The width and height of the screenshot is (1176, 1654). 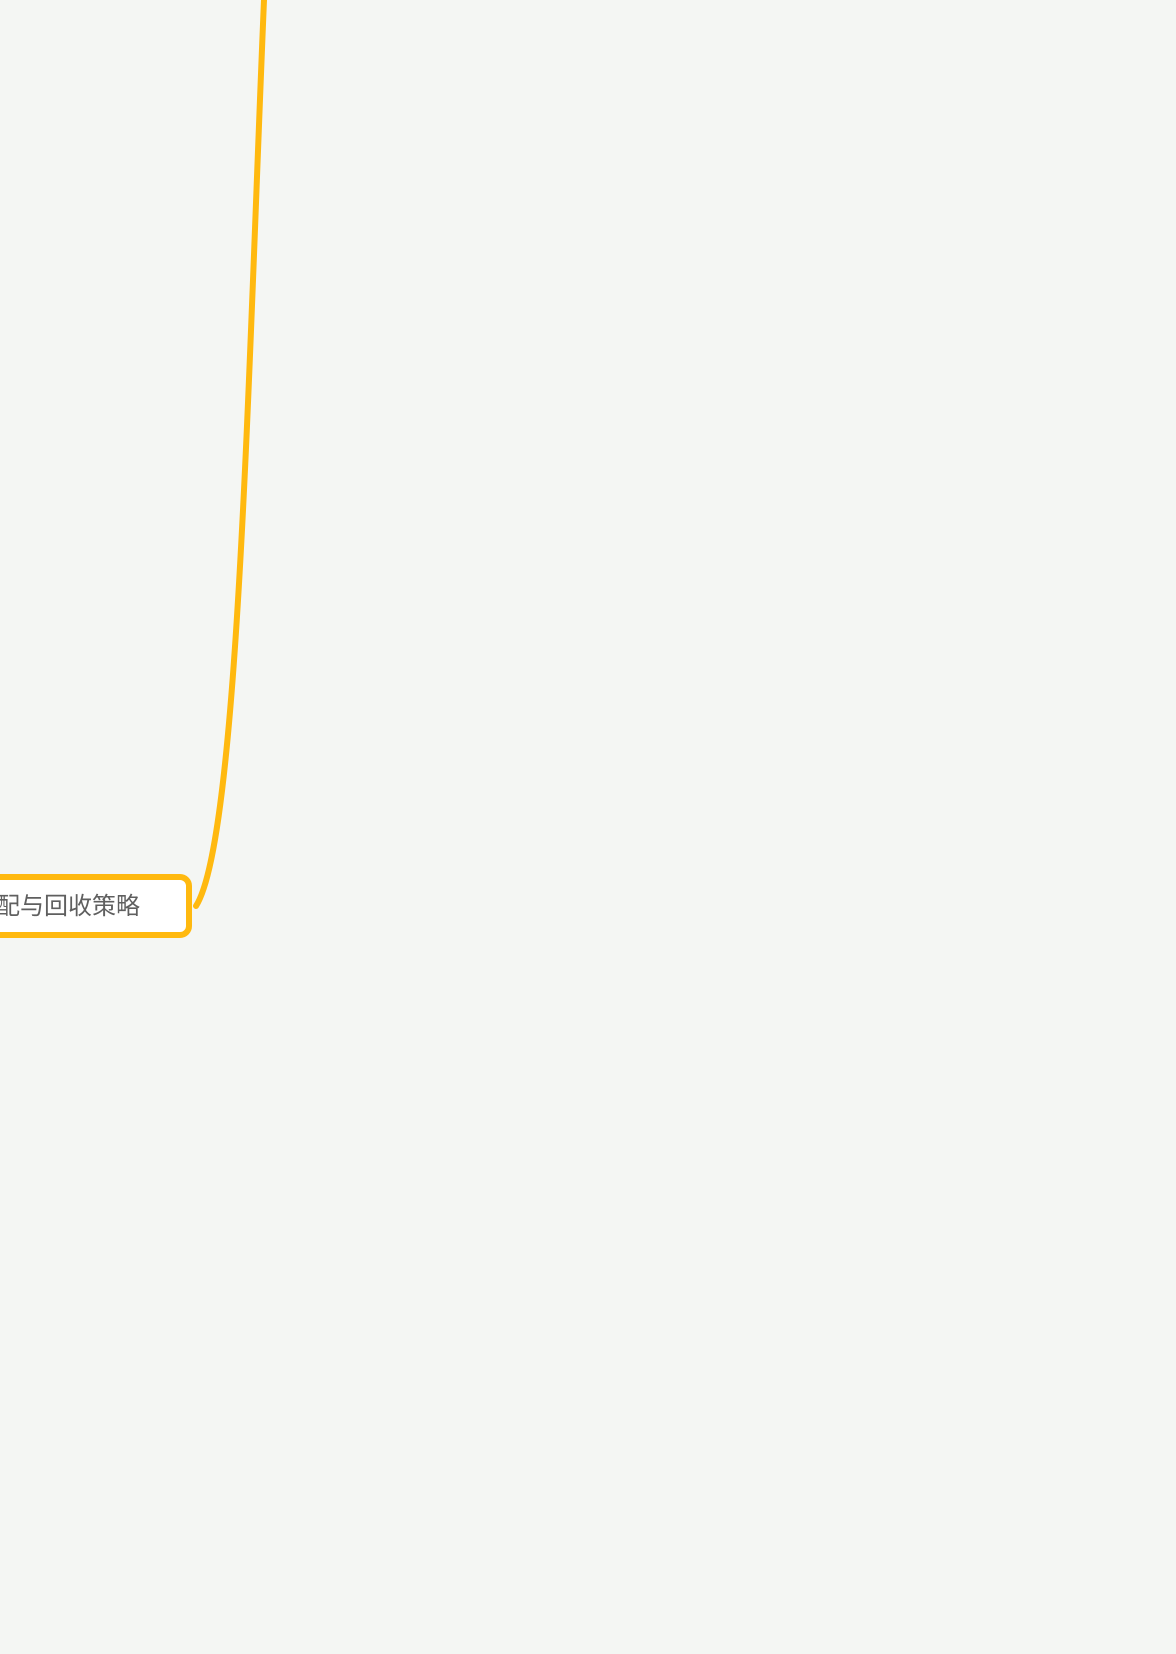 I want to click on branch-curve, so click(x=230, y=454).